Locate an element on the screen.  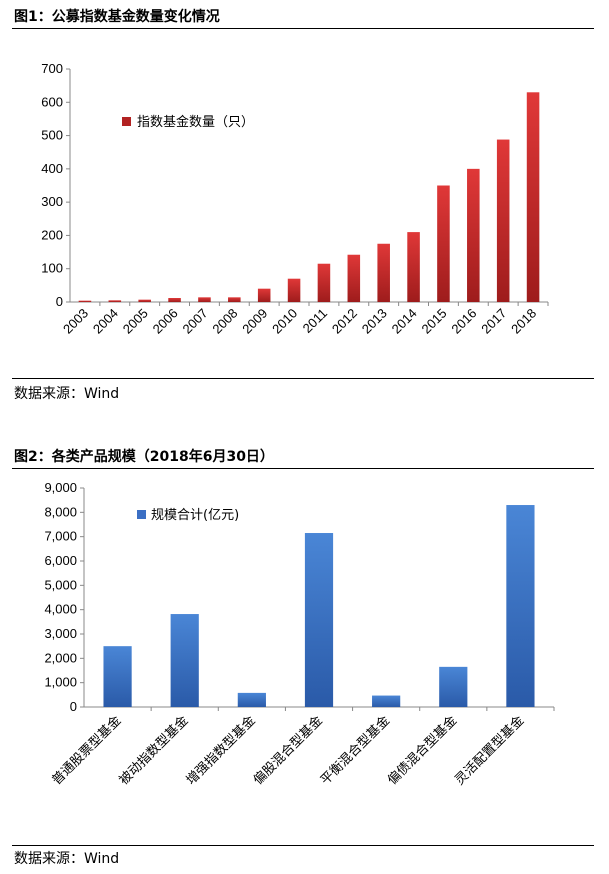
c1-x-tick-label: 2014 is located at coordinates (404, 321).